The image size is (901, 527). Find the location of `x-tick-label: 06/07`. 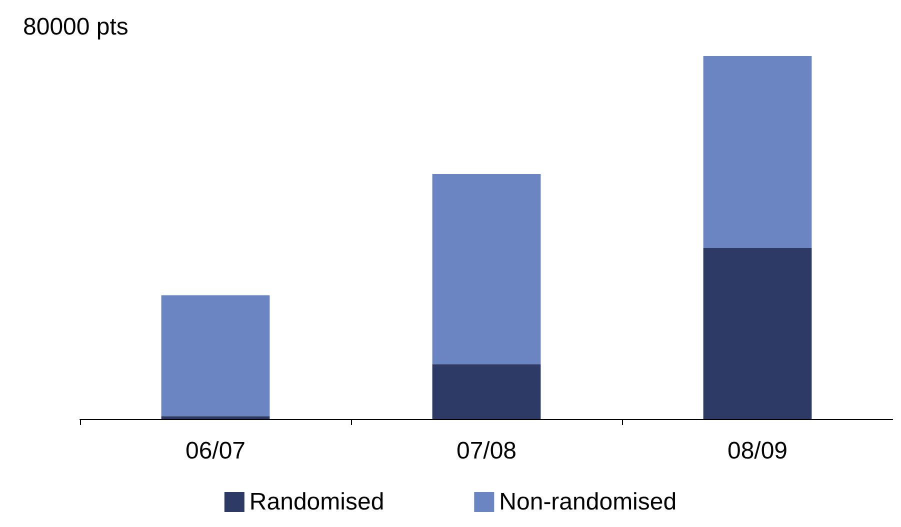

x-tick-label: 06/07 is located at coordinates (215, 451).